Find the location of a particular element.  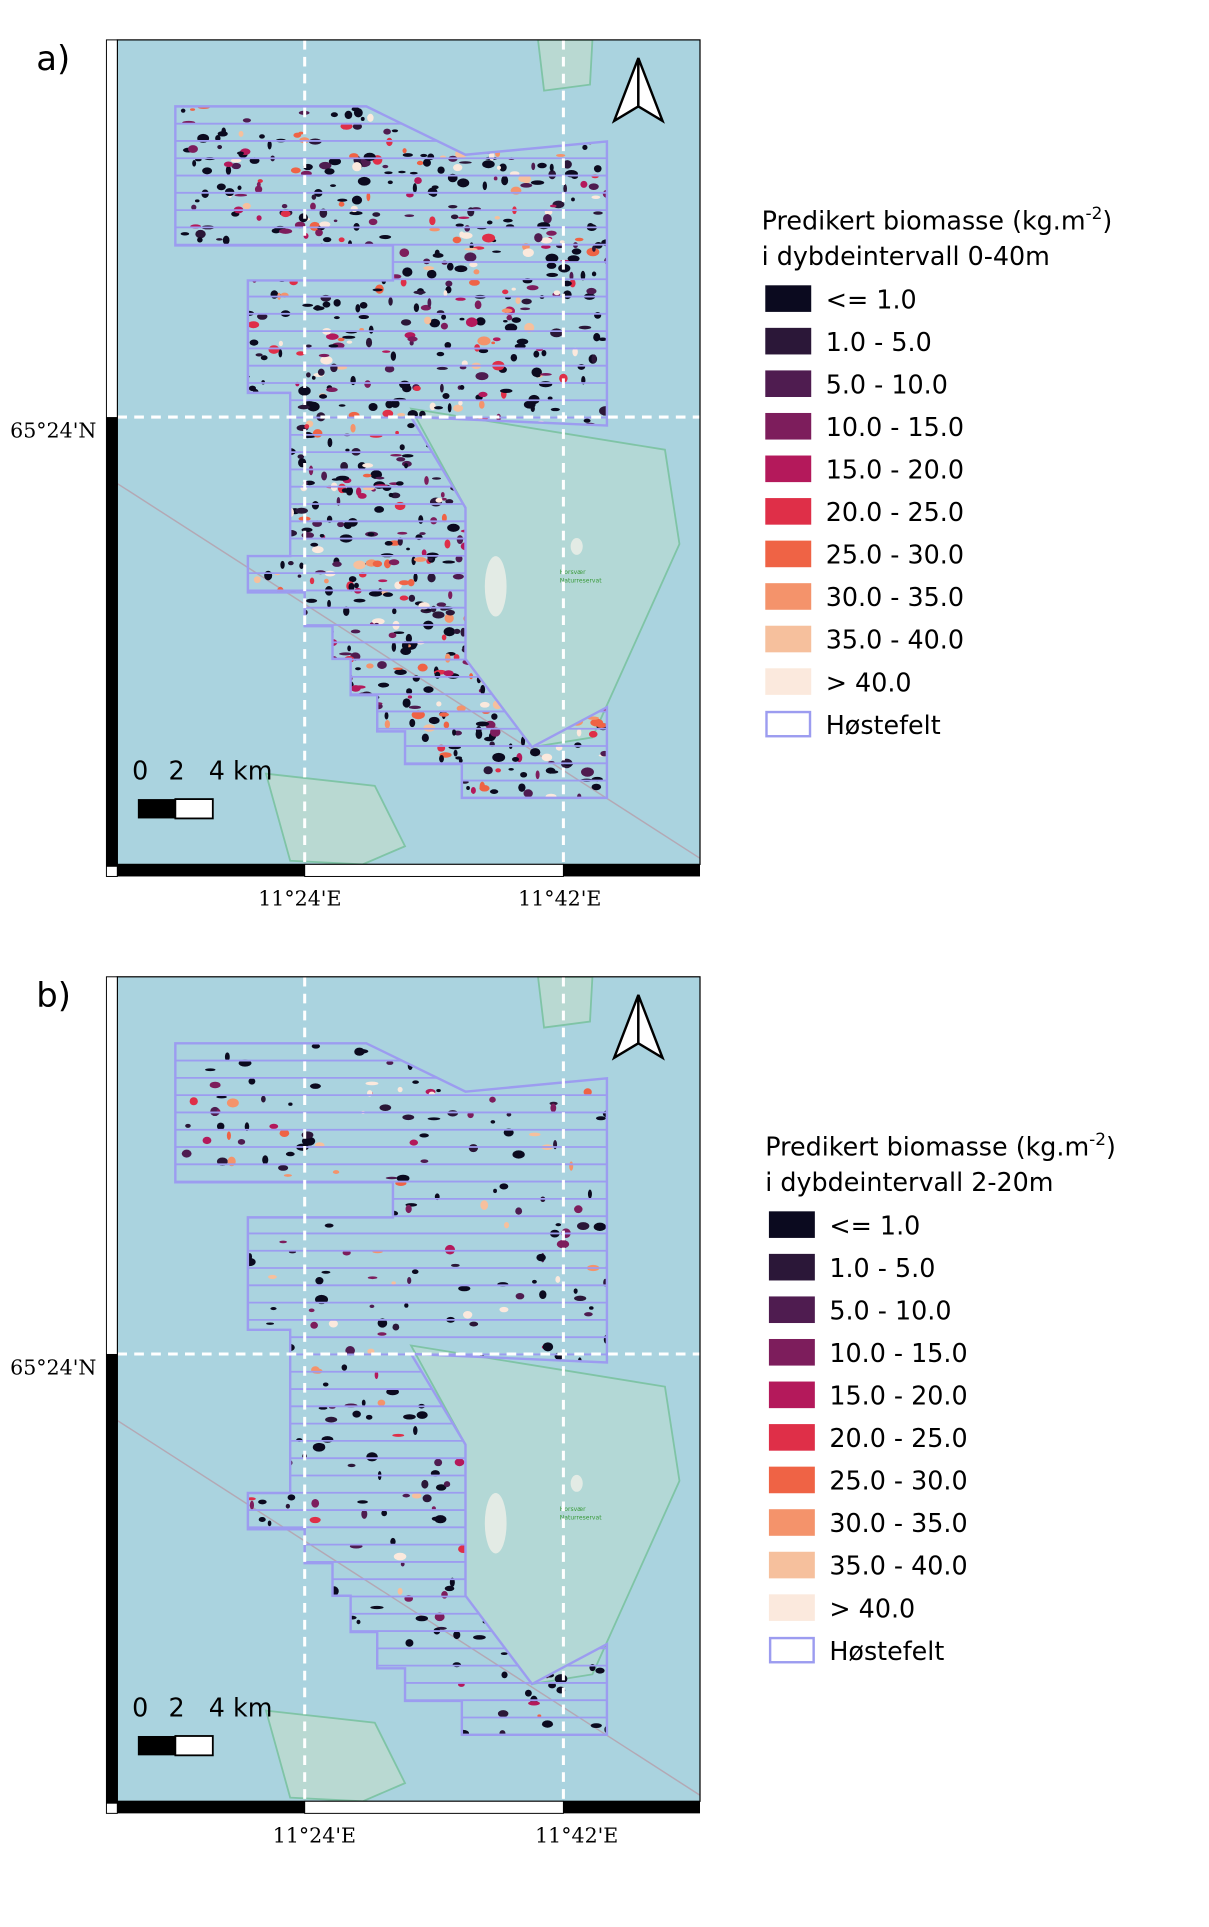

legend-label: 1.0 - 5.0 is located at coordinates (882, 1268).